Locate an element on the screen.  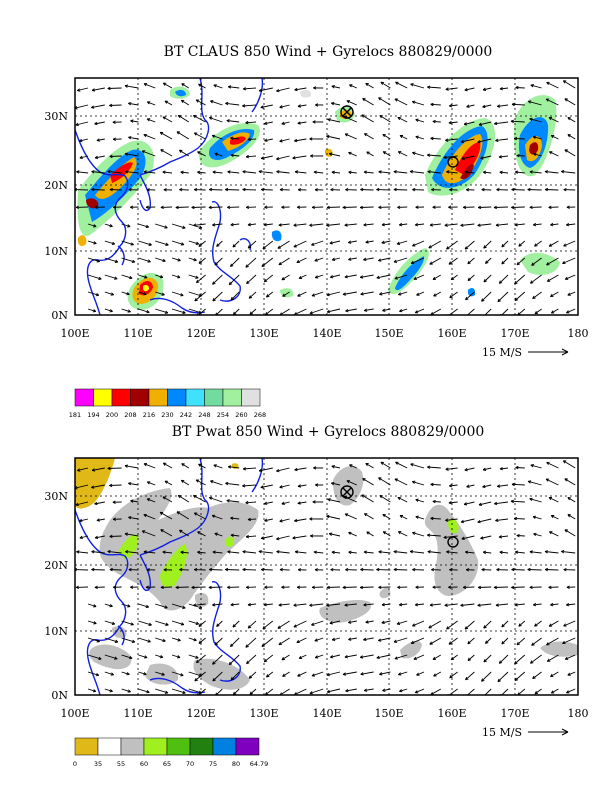
top-panel-title: BT CLAUS 850 Wind + Gyrelocs 880829/0000 is located at coordinates (328, 52).